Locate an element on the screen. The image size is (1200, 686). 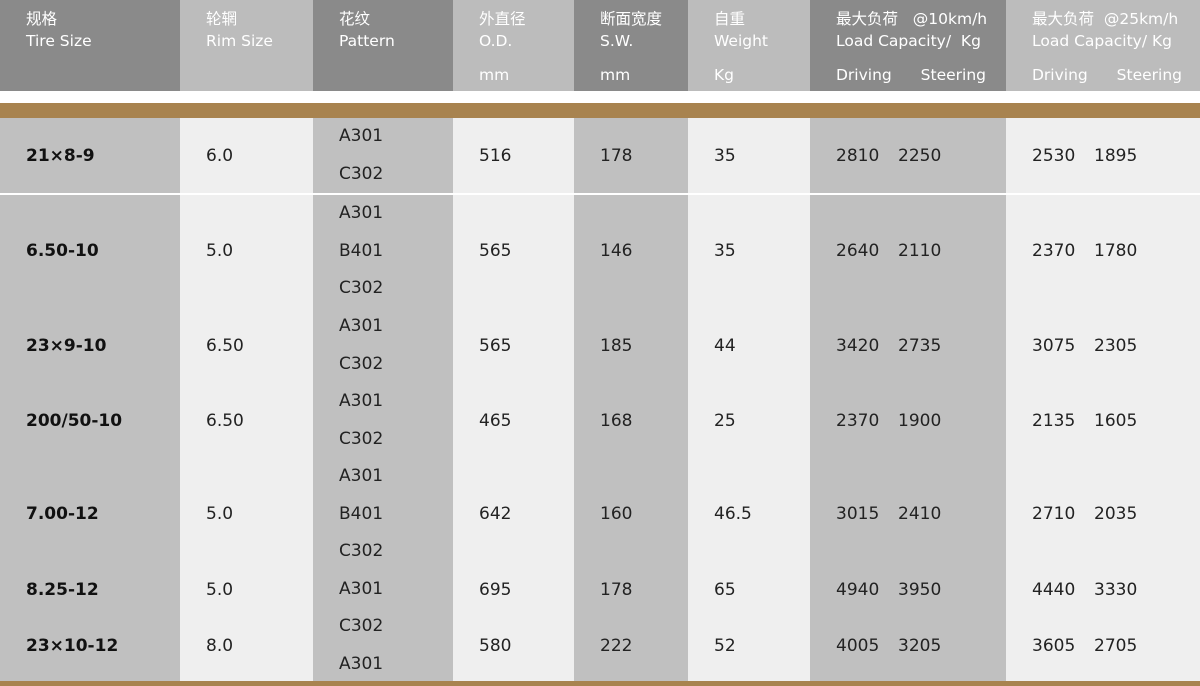
driving-load: 3420 is located at coordinates (858, 345).